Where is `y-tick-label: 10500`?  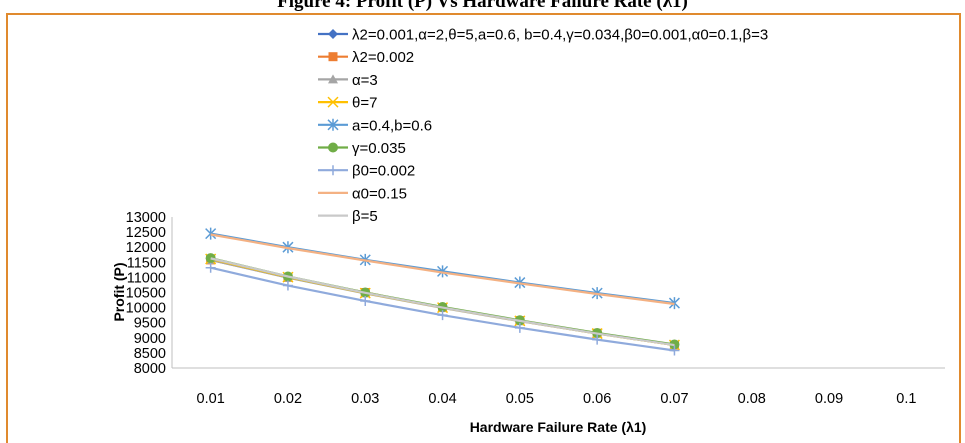
y-tick-label: 10500 is located at coordinates (146, 294).